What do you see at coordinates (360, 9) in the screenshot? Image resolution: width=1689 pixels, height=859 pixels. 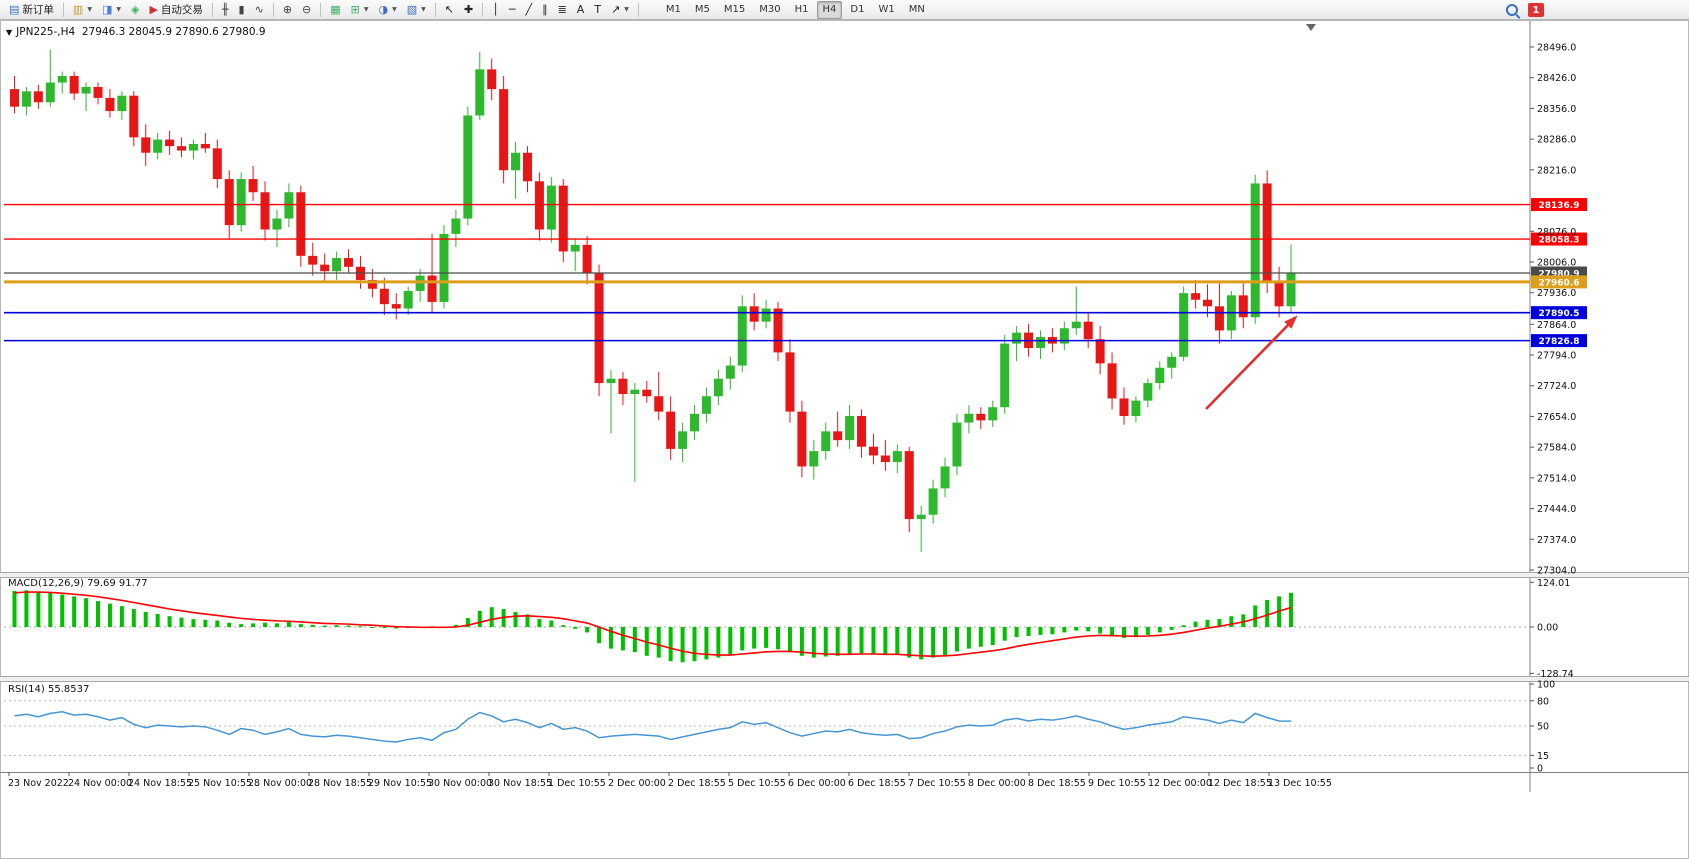 I see `indicators-button: ⊞ ▼` at bounding box center [360, 9].